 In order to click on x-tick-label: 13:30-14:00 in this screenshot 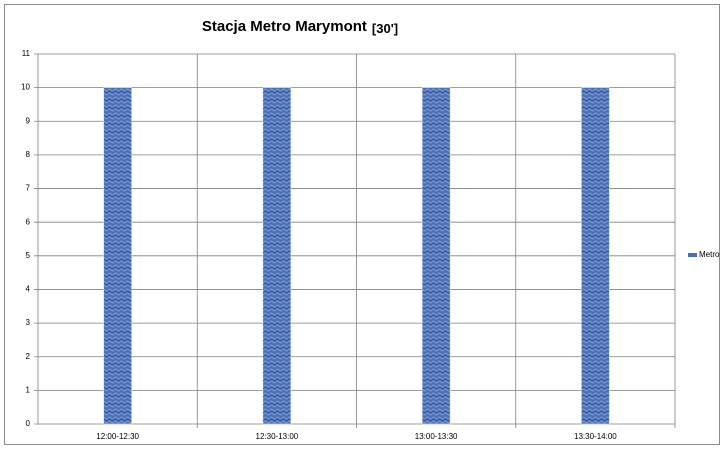, I will do `click(595, 436)`.